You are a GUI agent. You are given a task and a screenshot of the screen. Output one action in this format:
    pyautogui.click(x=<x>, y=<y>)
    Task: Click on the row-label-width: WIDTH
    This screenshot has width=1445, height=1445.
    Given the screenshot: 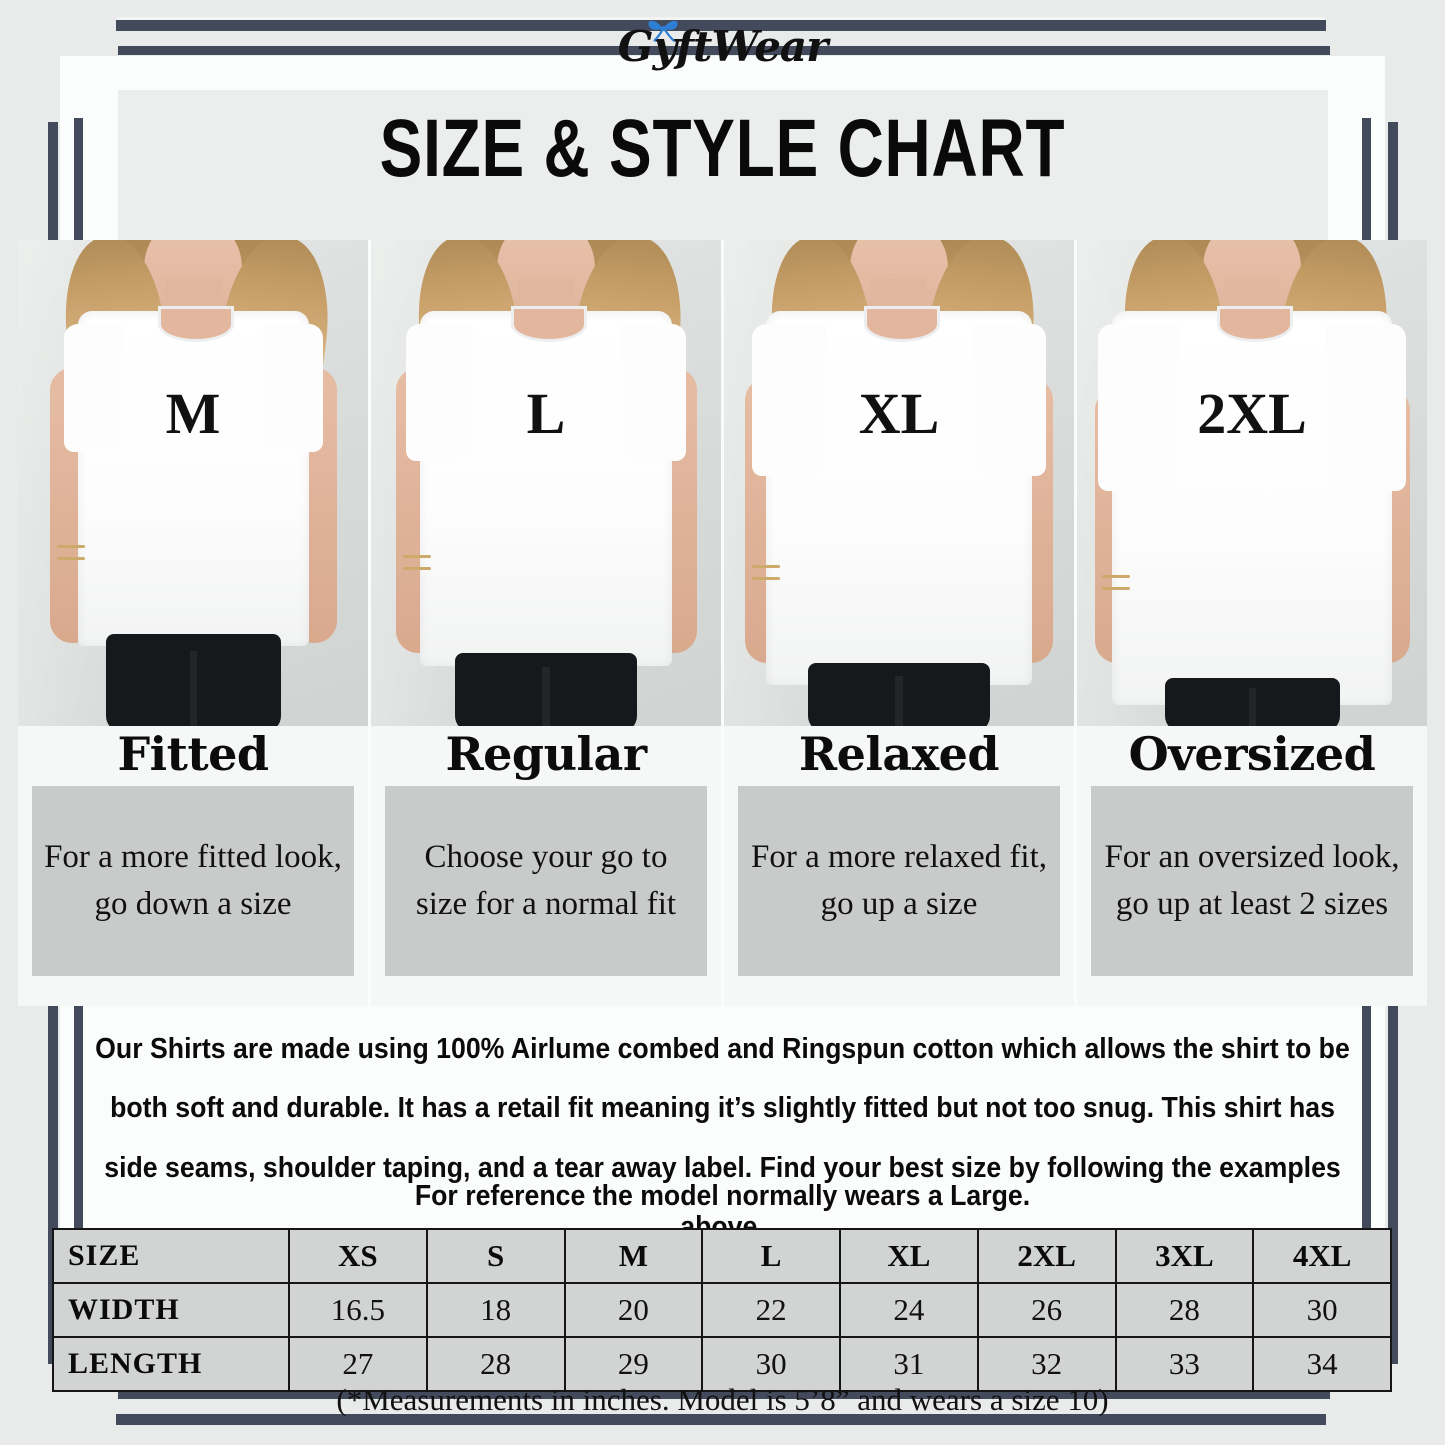 What is the action you would take?
    pyautogui.click(x=171, y=1310)
    